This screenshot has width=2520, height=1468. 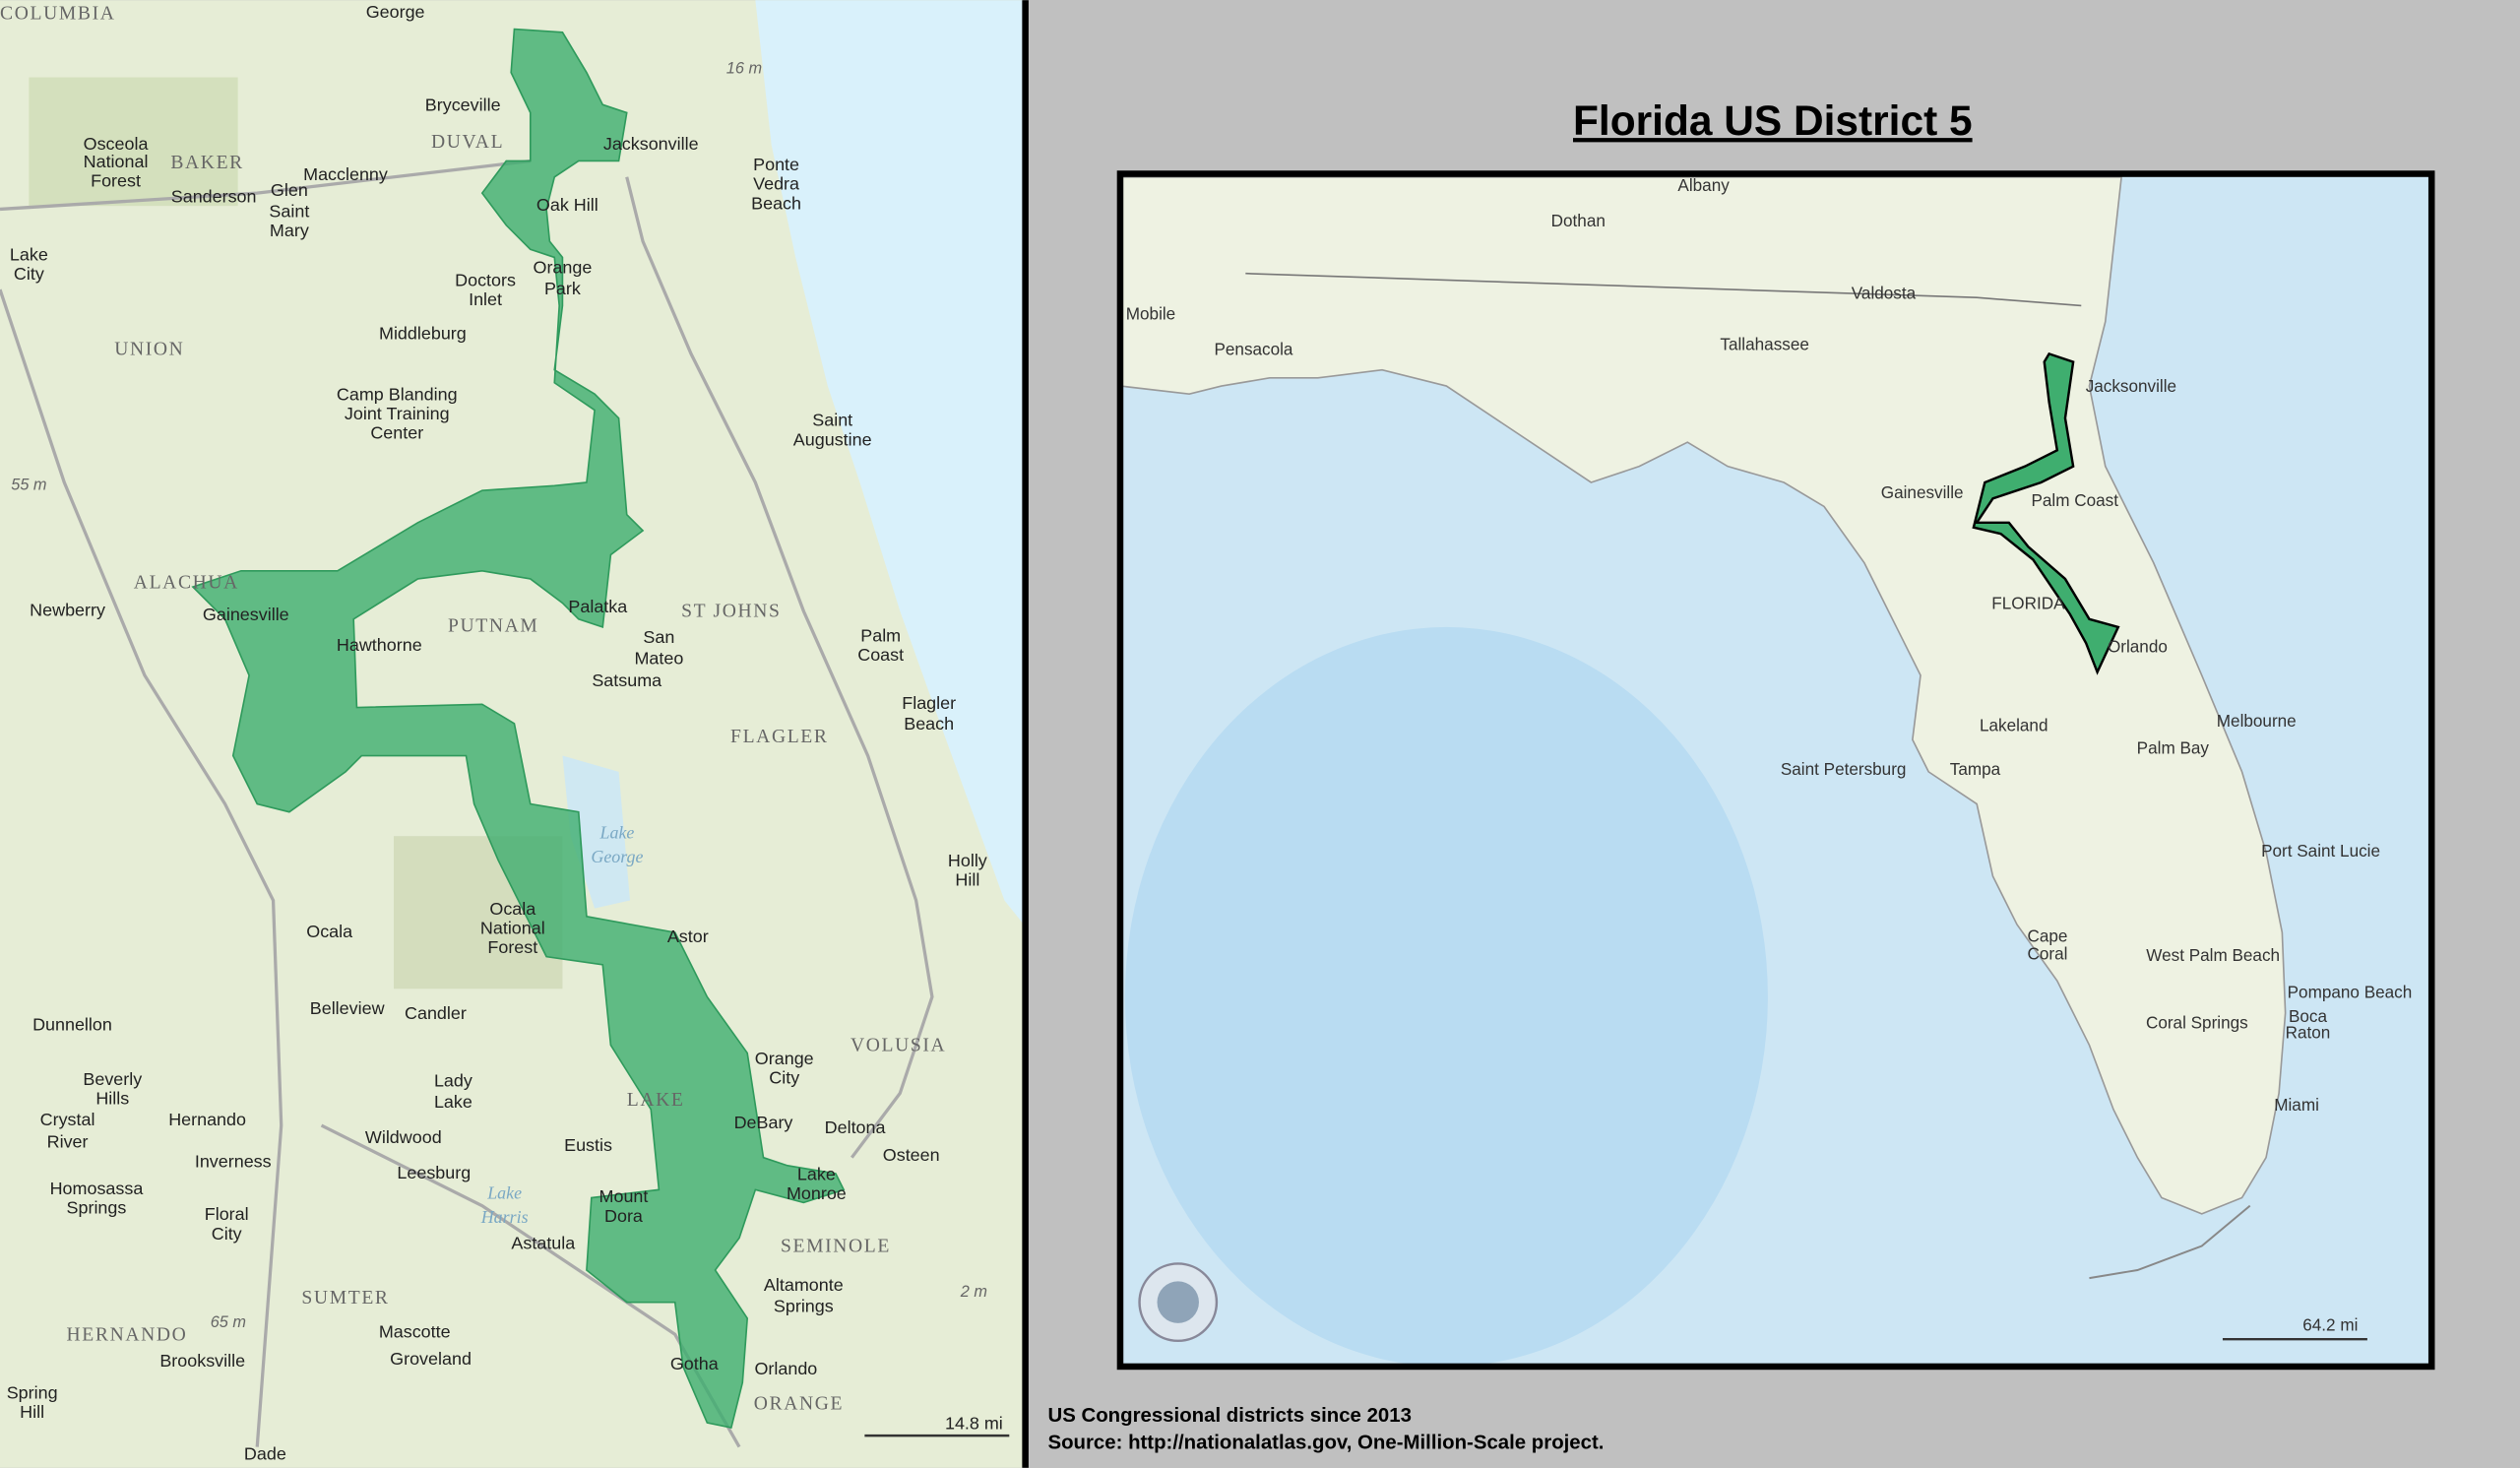 What do you see at coordinates (127, 1334) in the screenshot?
I see `place-label: HERNANDO` at bounding box center [127, 1334].